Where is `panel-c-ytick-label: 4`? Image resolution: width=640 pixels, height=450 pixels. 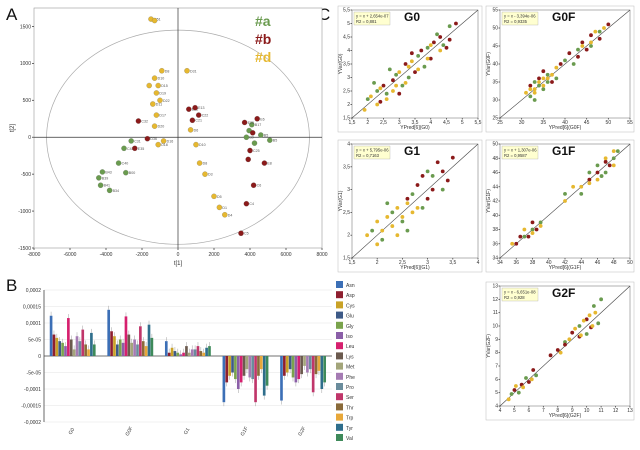
panel-c-ytick-label: 4 is located at coordinates (496, 407).